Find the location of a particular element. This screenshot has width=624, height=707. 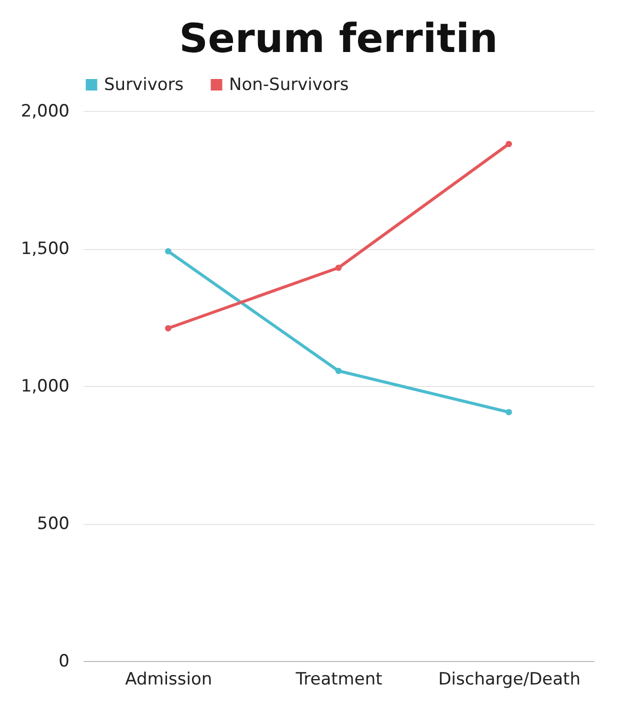

x-tick-label: Admission is located at coordinates (168, 680).